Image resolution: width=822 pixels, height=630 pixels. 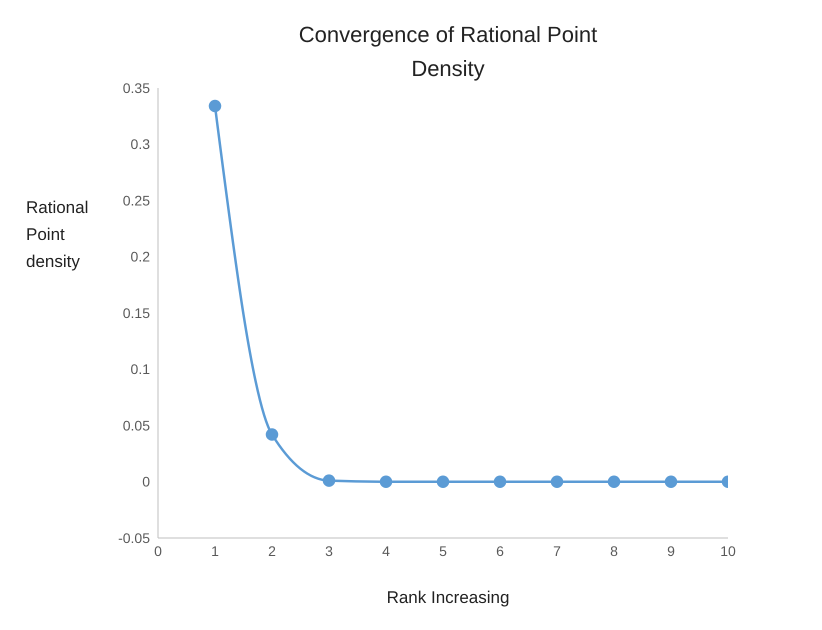 I want to click on x-tick-label: 10, so click(x=728, y=550).